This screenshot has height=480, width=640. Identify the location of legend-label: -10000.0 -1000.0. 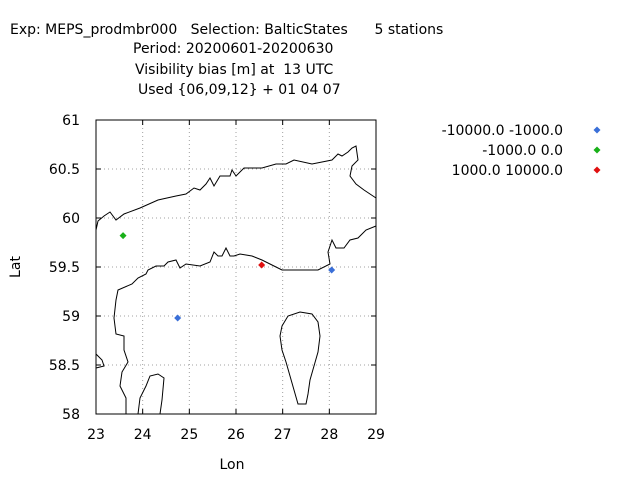
(502, 131).